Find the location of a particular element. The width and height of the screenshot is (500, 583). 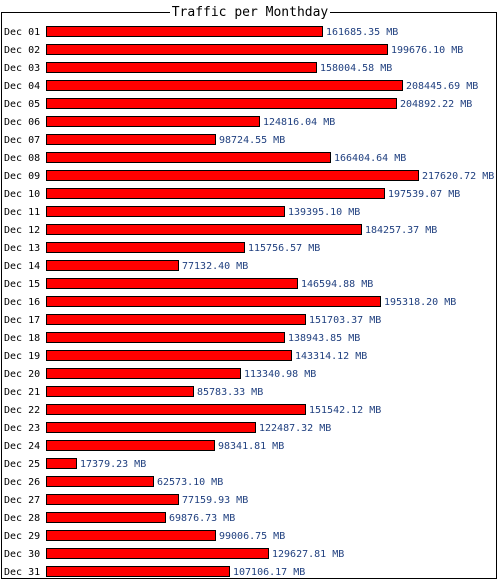

day-label: Dec 03 is located at coordinates (22, 68).